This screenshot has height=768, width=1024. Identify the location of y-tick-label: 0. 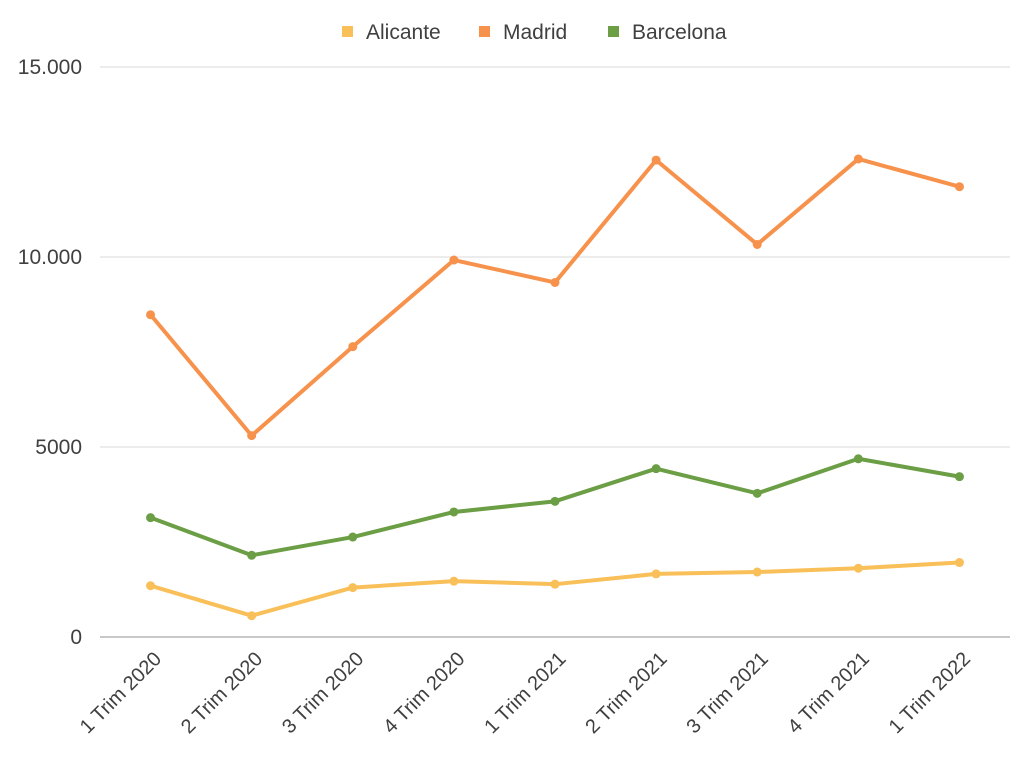
(76, 637).